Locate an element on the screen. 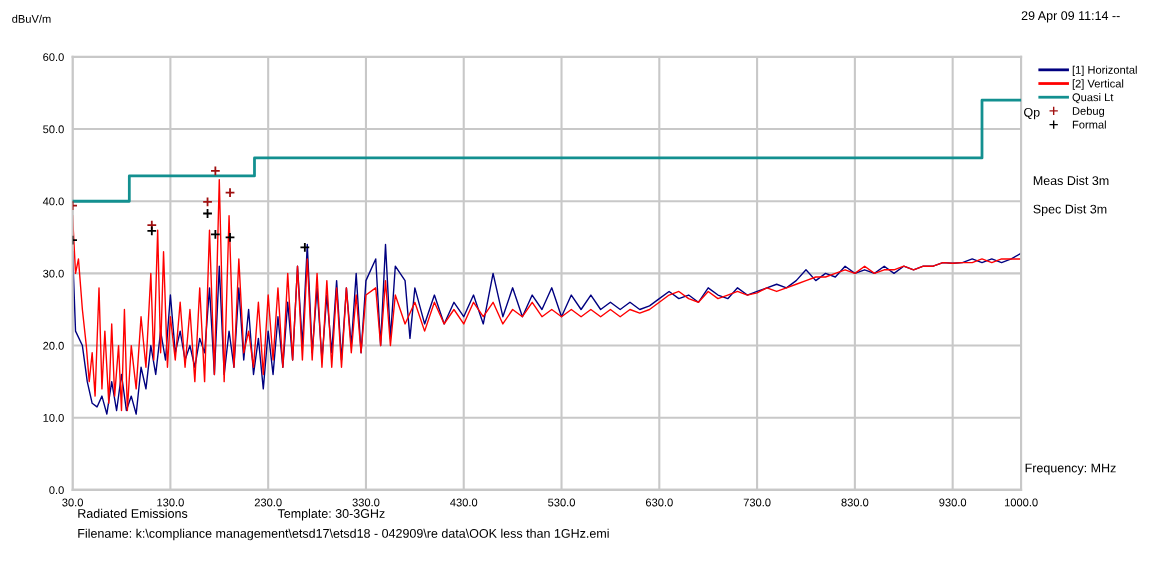 The height and width of the screenshot is (569, 1171). x-tick-label: 330.0 is located at coordinates (366, 502).